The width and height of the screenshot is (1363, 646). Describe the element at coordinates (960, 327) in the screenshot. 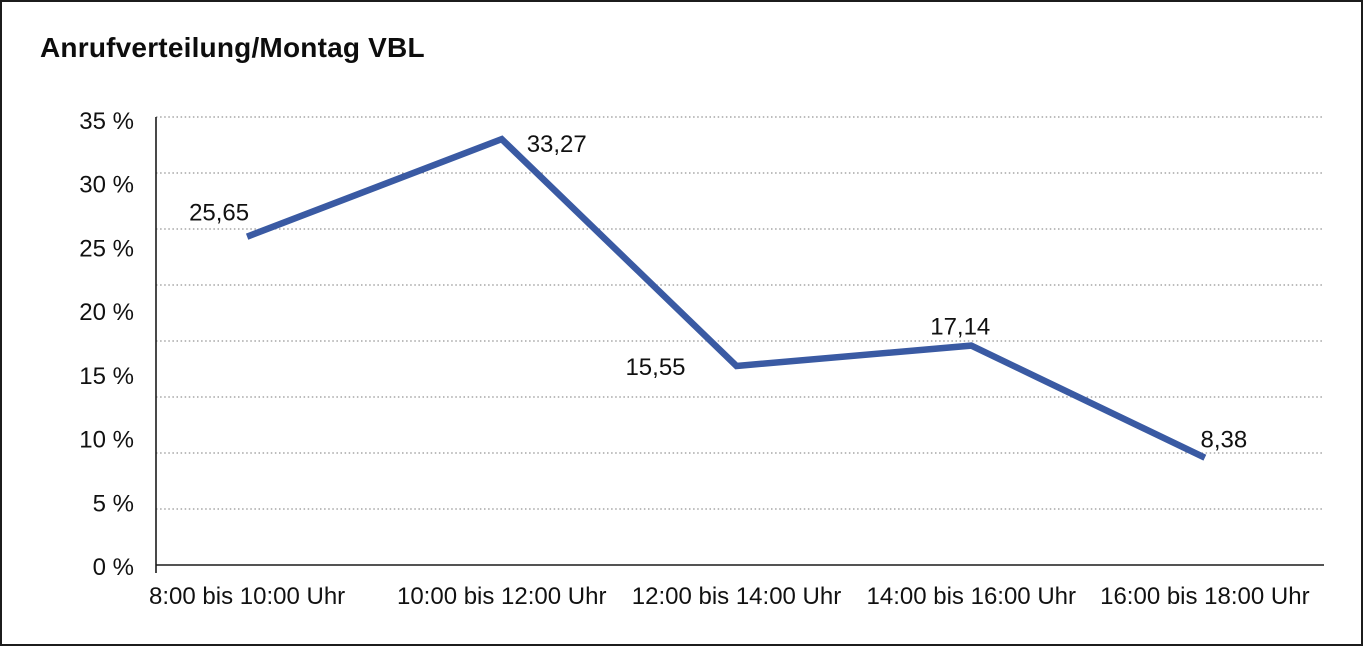

I see `data-point-label: 17,14` at that location.